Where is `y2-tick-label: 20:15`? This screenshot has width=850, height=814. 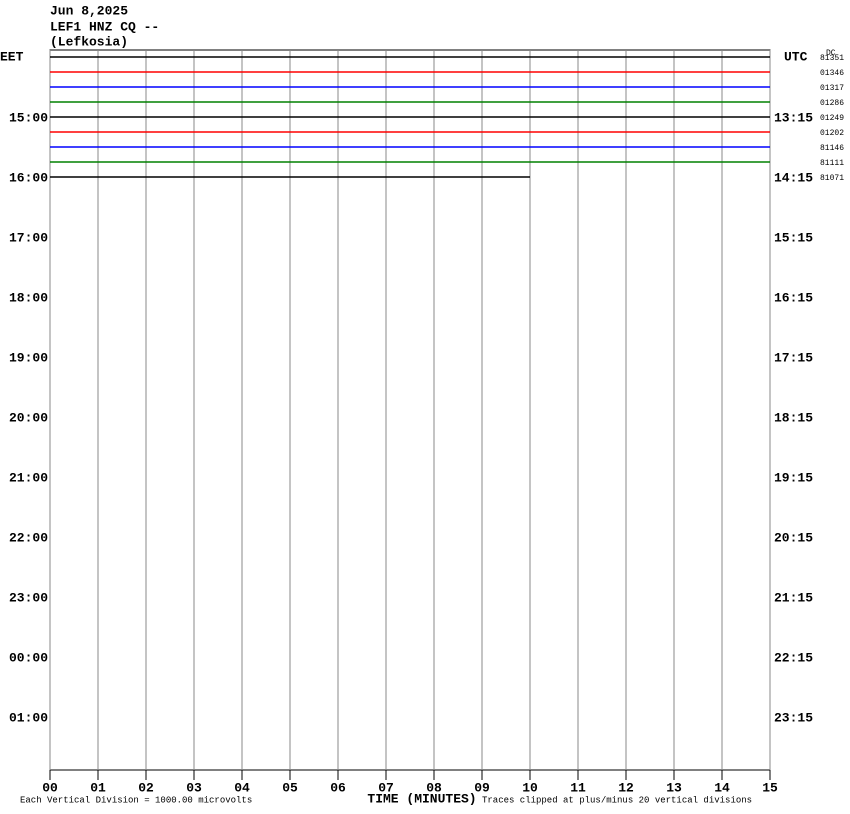 y2-tick-label: 20:15 is located at coordinates (793, 537).